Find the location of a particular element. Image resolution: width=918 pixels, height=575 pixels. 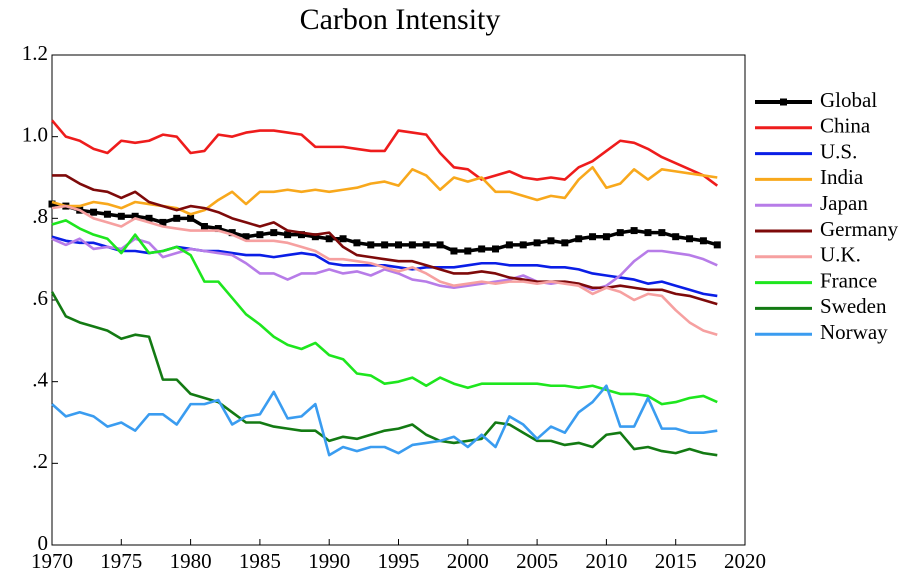

legend-label: Germany is located at coordinates (859, 229).